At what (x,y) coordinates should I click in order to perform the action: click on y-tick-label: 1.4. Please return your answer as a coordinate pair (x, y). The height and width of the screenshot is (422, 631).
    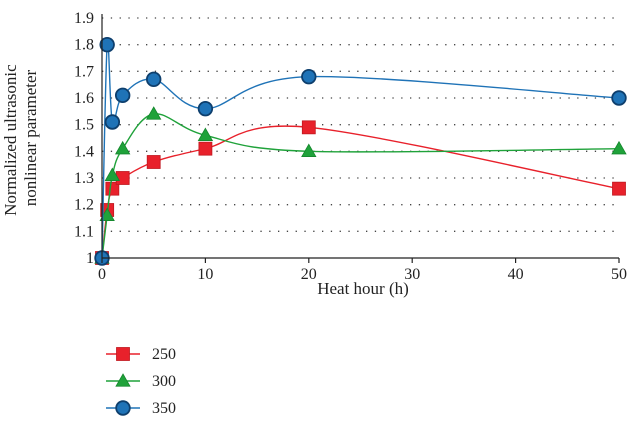
    Looking at the image, I should click on (84, 151).